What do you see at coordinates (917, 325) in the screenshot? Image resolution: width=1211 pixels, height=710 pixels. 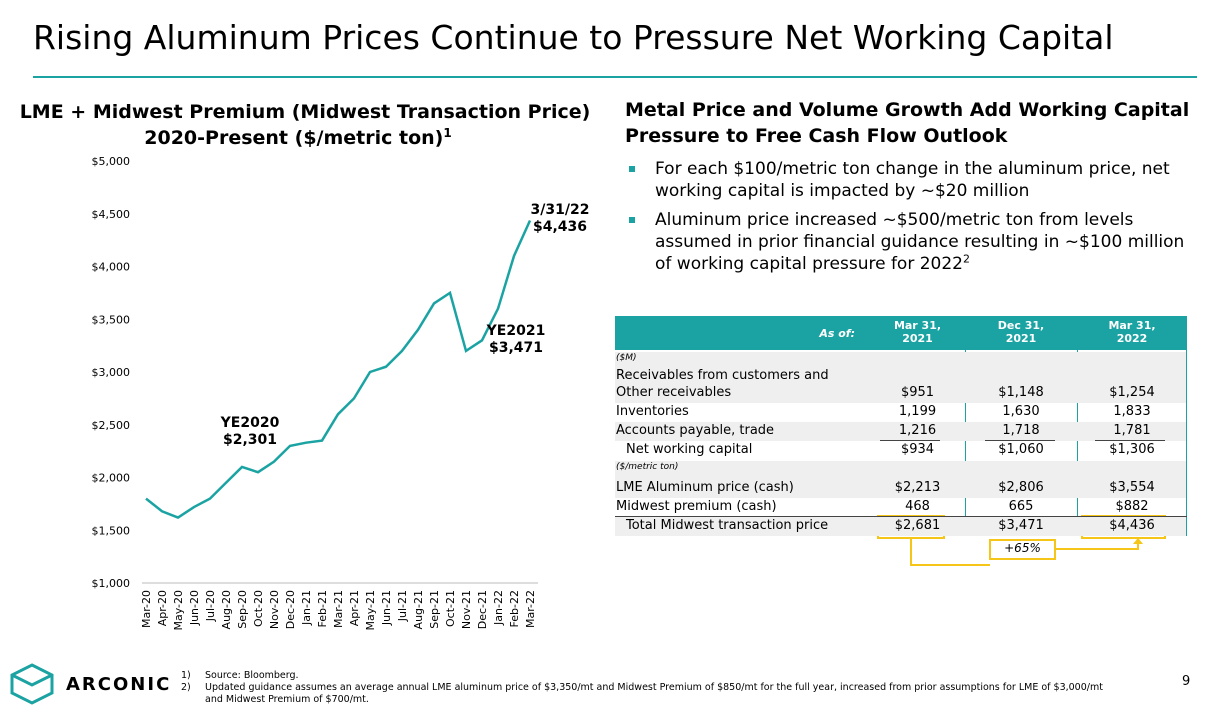 I see `column-header: Mar 31,` at bounding box center [917, 325].